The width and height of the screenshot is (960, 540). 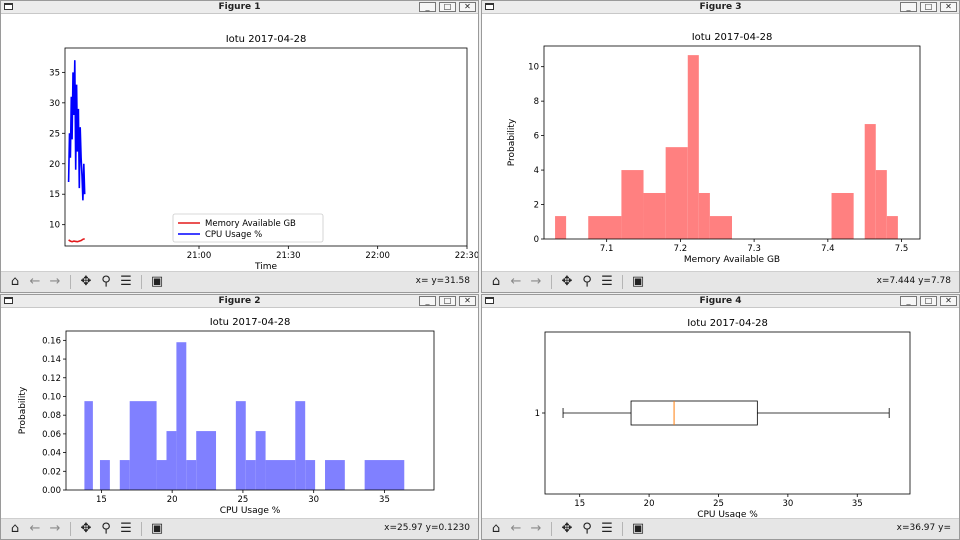 I want to click on x-tick-label: 22:00, so click(x=377, y=256).